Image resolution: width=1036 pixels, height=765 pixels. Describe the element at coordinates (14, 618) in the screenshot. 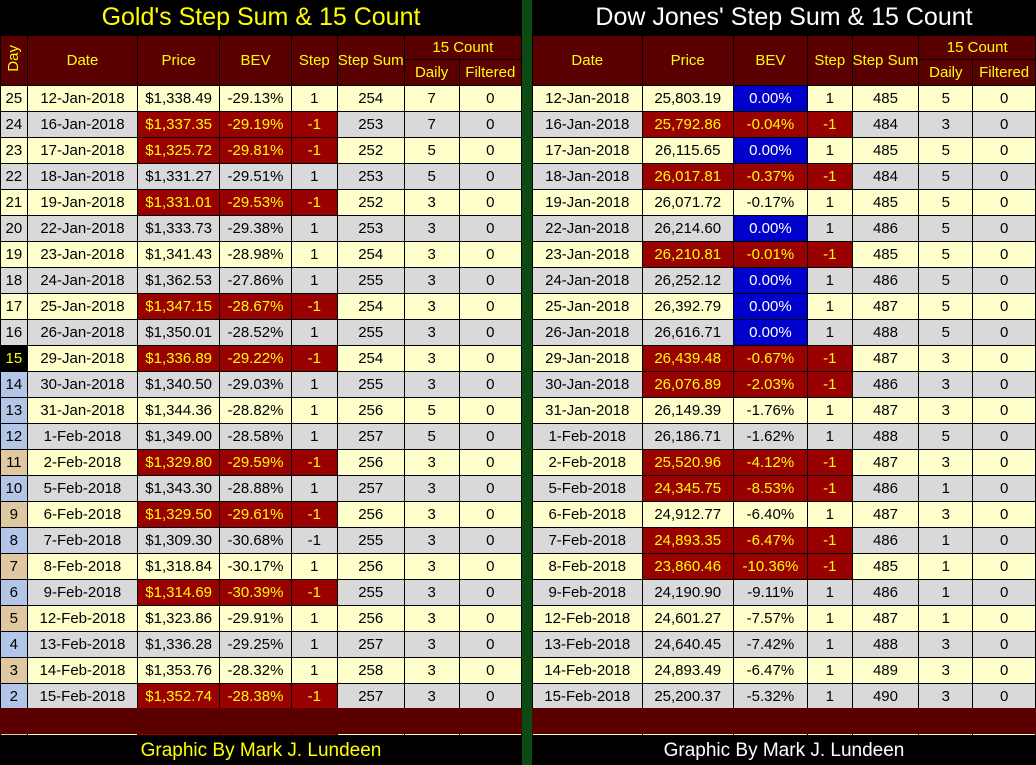

I see `day-cell: 5` at that location.